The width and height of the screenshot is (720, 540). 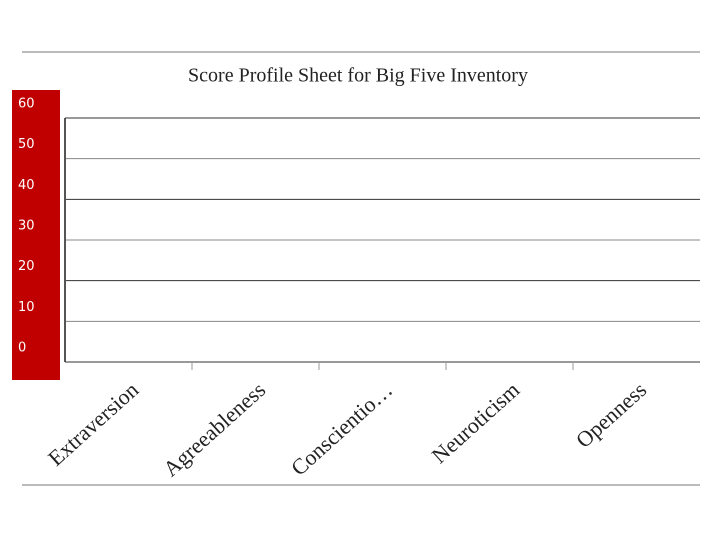 What do you see at coordinates (26, 226) in the screenshot?
I see `y-tick-label: 30` at bounding box center [26, 226].